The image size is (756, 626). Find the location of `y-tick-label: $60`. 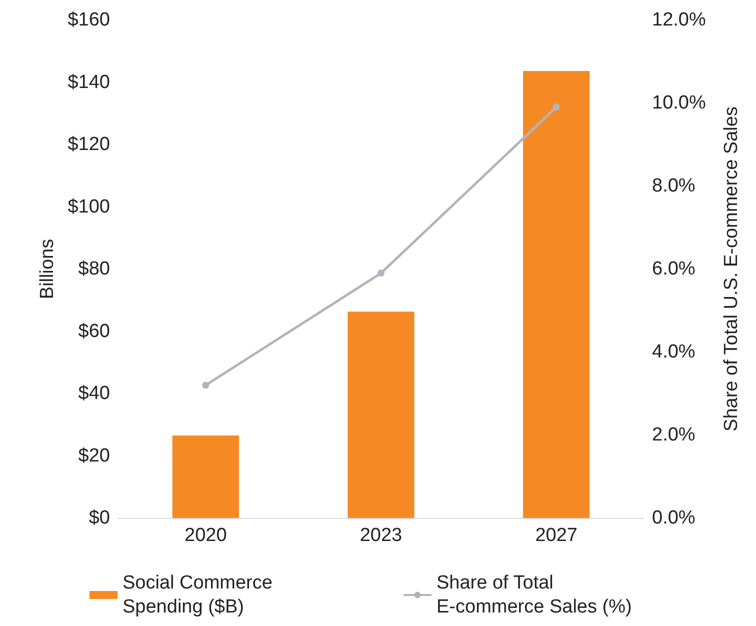

y-tick-label: $60 is located at coordinates (94, 331).